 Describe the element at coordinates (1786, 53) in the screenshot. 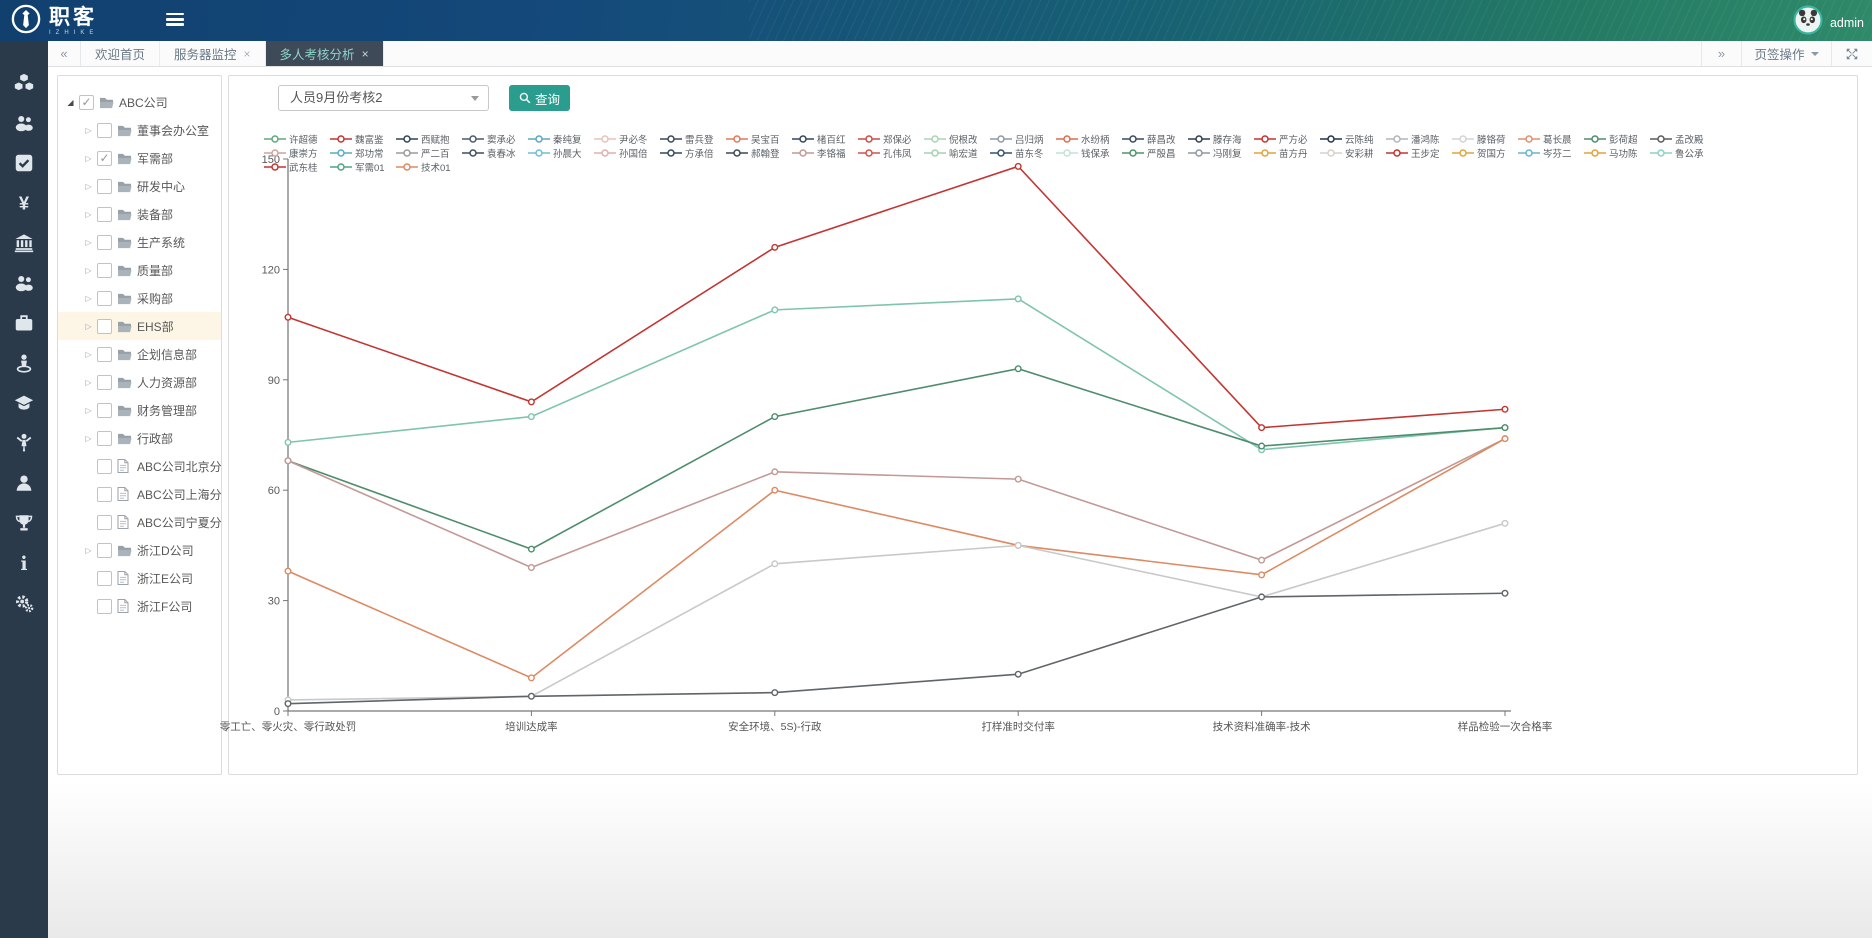

I see `tab-operations-dropdown: 页签操作` at that location.